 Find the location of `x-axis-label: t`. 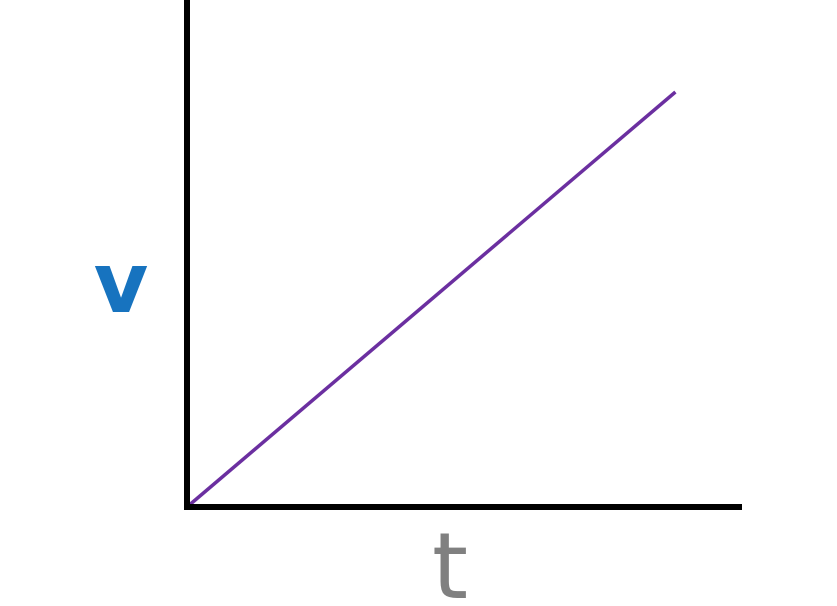

x-axis-label: t is located at coordinates (450, 559).